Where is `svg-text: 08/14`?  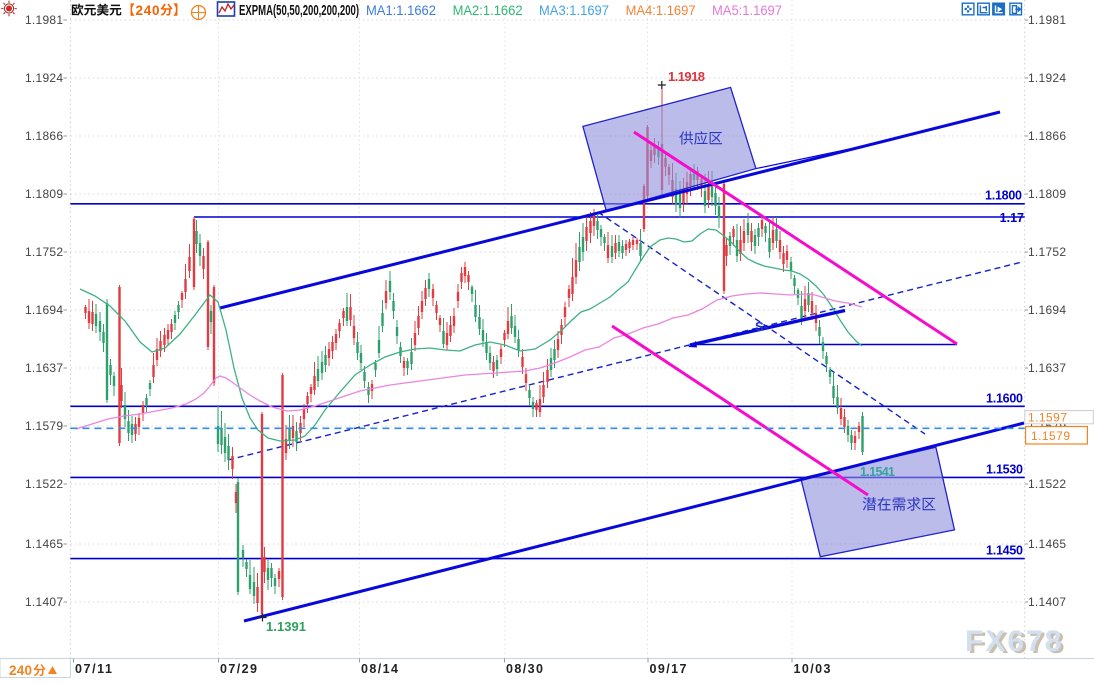
svg-text: 08/14 is located at coordinates (379, 669).